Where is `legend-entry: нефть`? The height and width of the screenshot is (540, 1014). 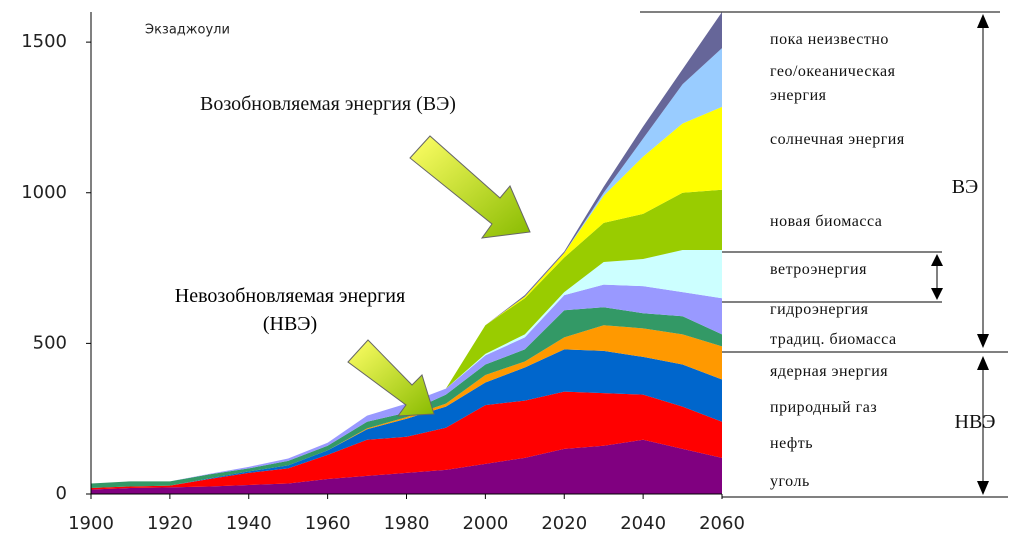 legend-entry: нефть is located at coordinates (792, 443).